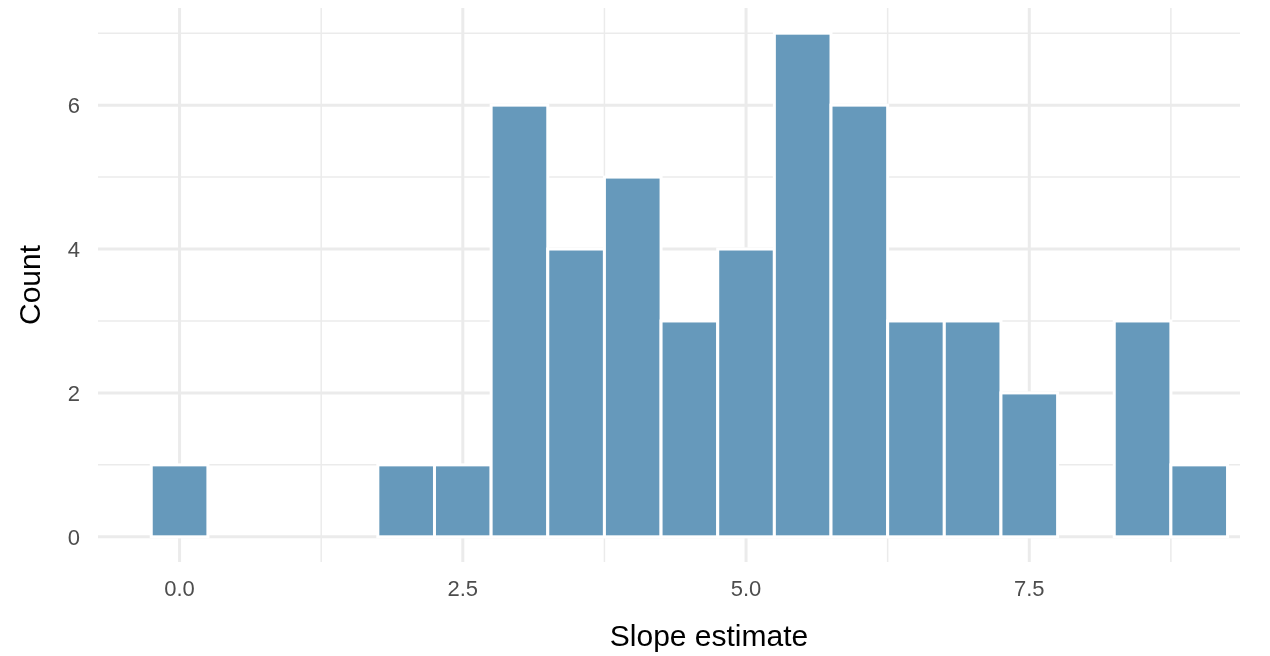 This screenshot has height=656, width=1270. I want to click on y-tick-label: 2, so click(73, 393).